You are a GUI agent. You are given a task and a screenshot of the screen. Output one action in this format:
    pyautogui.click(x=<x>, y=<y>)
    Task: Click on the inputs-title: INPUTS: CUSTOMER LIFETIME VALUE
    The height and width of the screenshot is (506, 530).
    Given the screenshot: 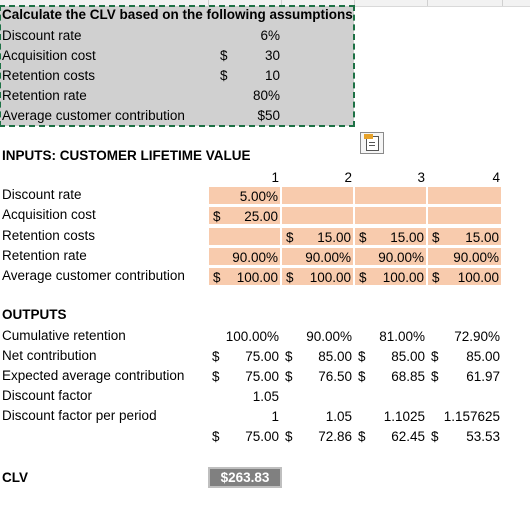 What is the action you would take?
    pyautogui.click(x=126, y=155)
    